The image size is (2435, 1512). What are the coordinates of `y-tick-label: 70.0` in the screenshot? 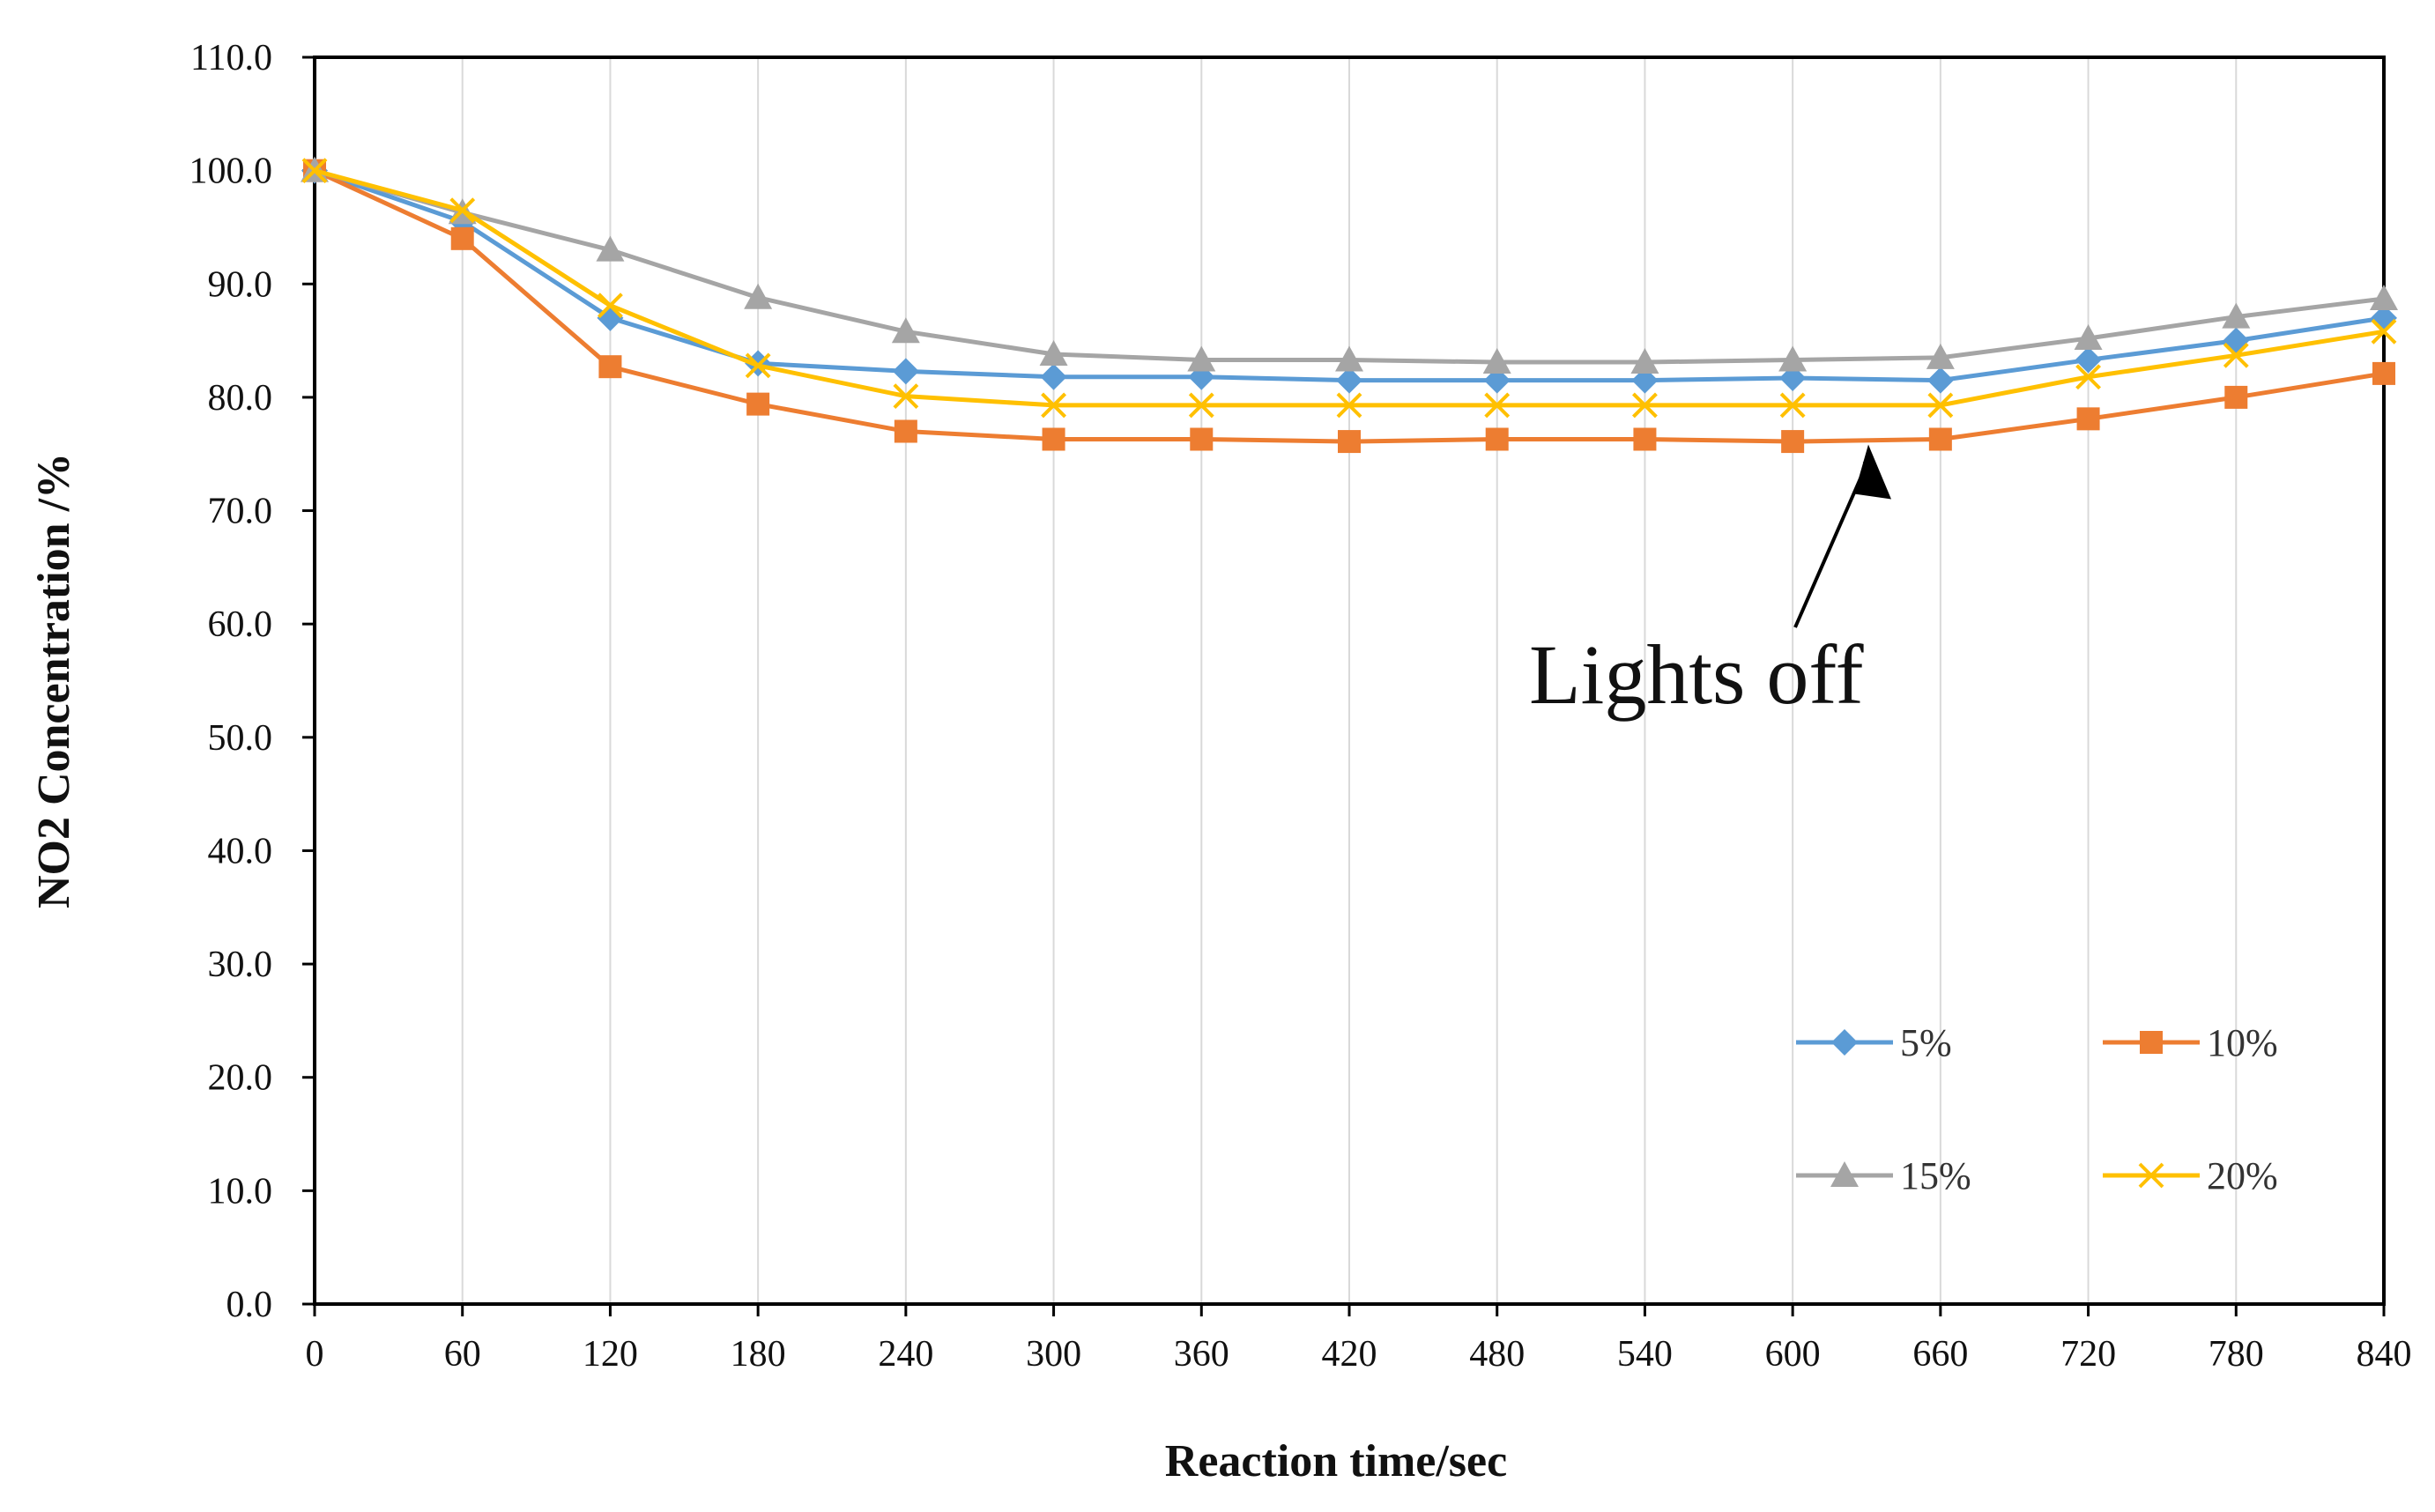 It's located at (240, 512).